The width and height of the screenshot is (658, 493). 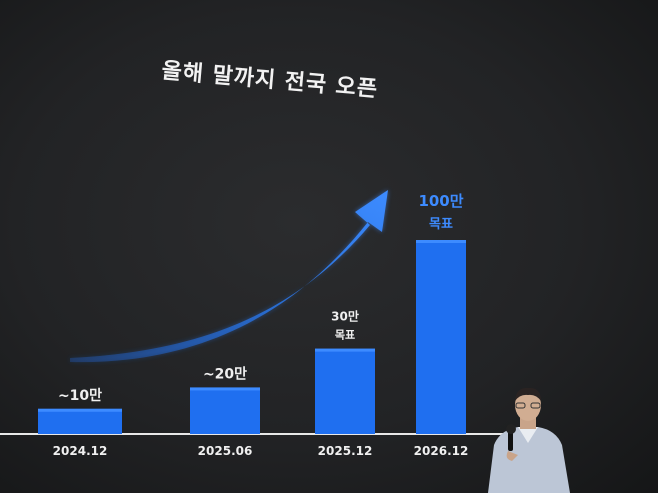 What do you see at coordinates (225, 374) in the screenshot?
I see `data-label-value: ~20만` at bounding box center [225, 374].